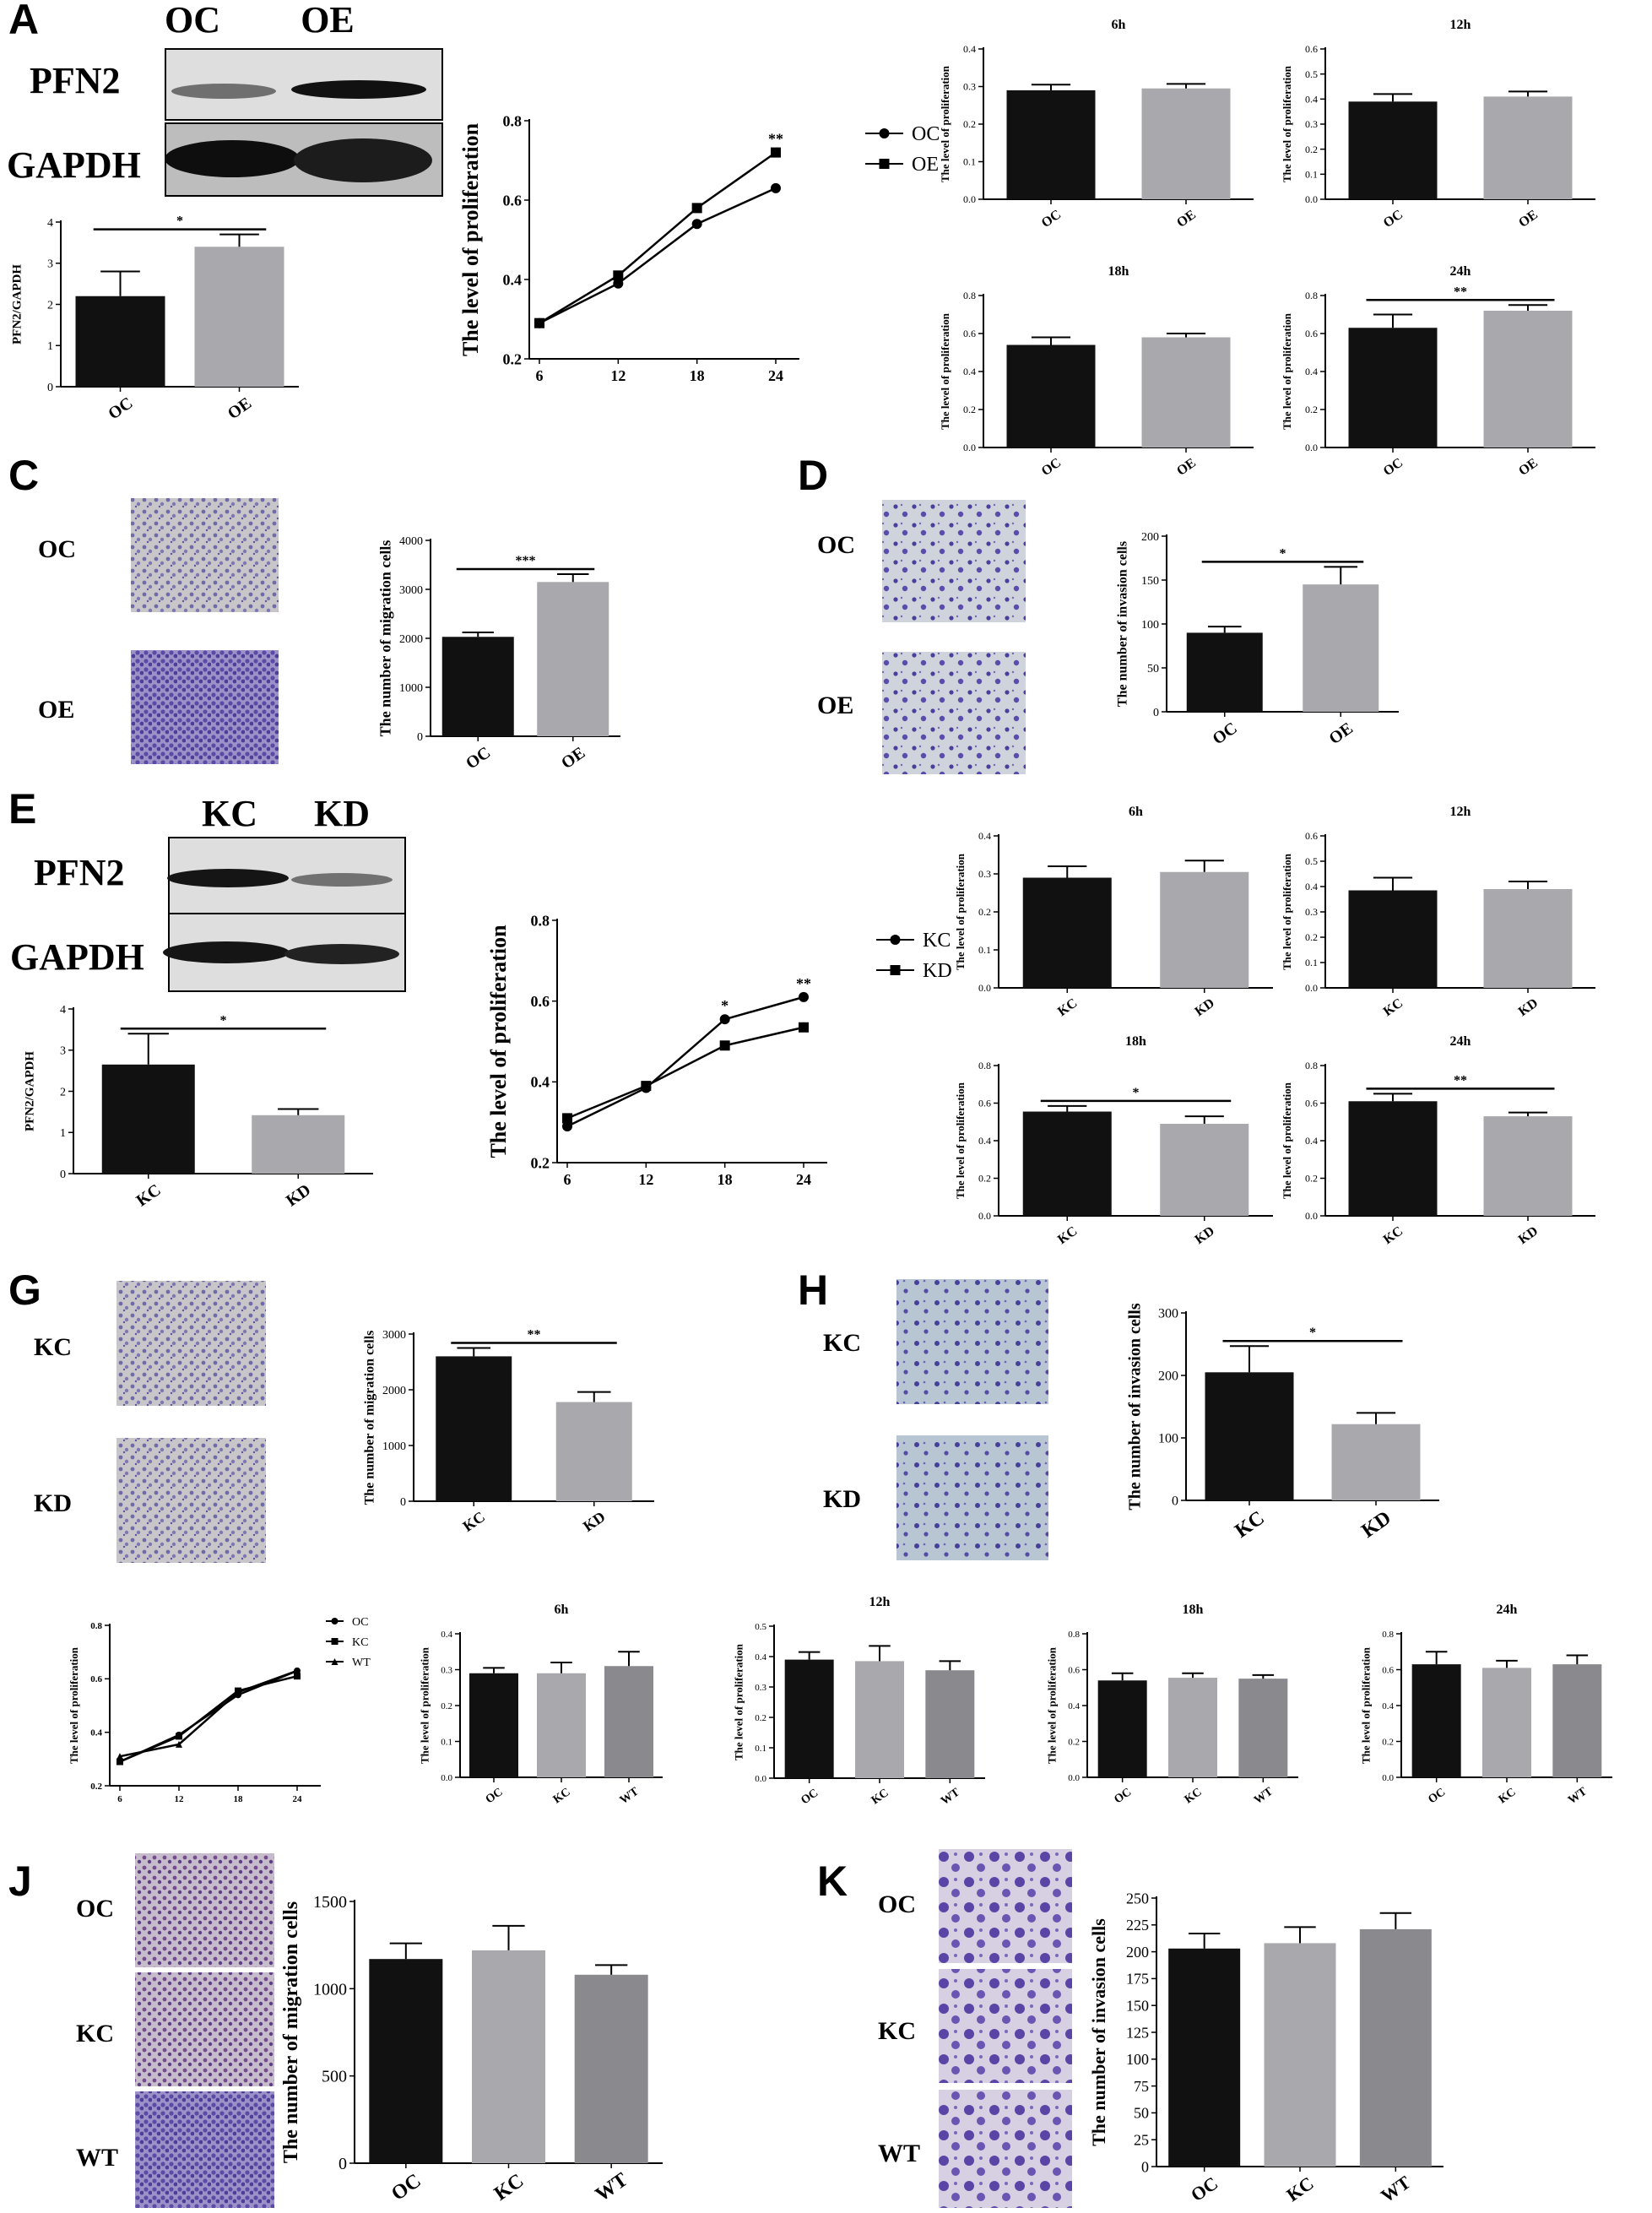  Describe the element at coordinates (1578, 1796) in the screenshot. I see `x-tick-label: WT` at that location.